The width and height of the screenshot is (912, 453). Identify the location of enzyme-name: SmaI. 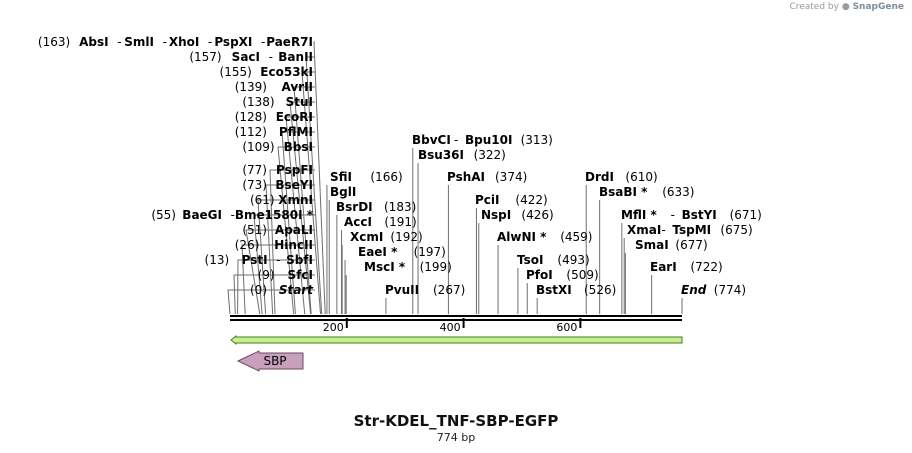
(652, 245).